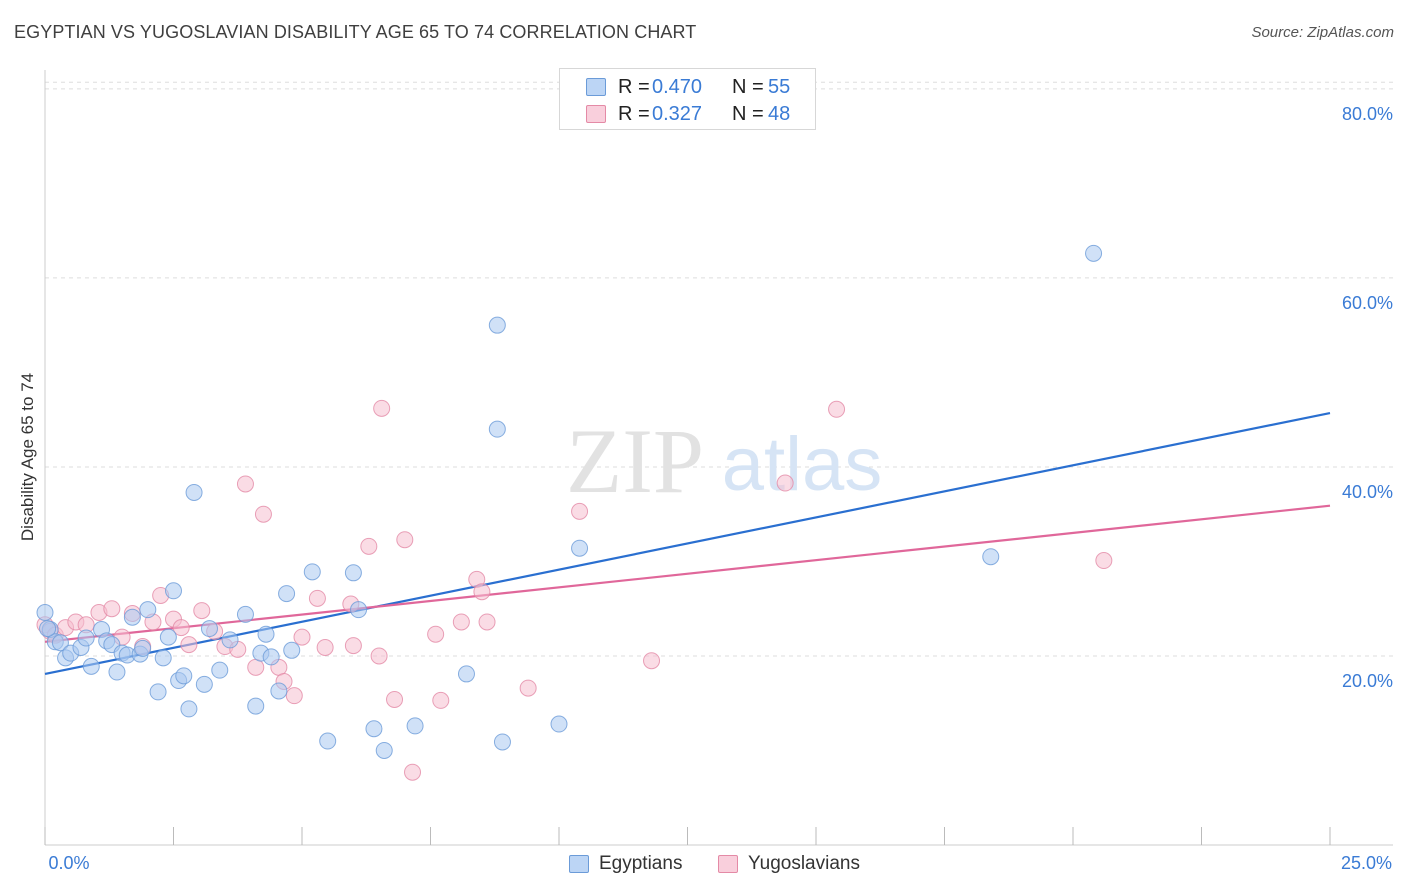 Image resolution: width=1406 pixels, height=892 pixels. I want to click on watermark-atlas: atlas, so click(802, 464).